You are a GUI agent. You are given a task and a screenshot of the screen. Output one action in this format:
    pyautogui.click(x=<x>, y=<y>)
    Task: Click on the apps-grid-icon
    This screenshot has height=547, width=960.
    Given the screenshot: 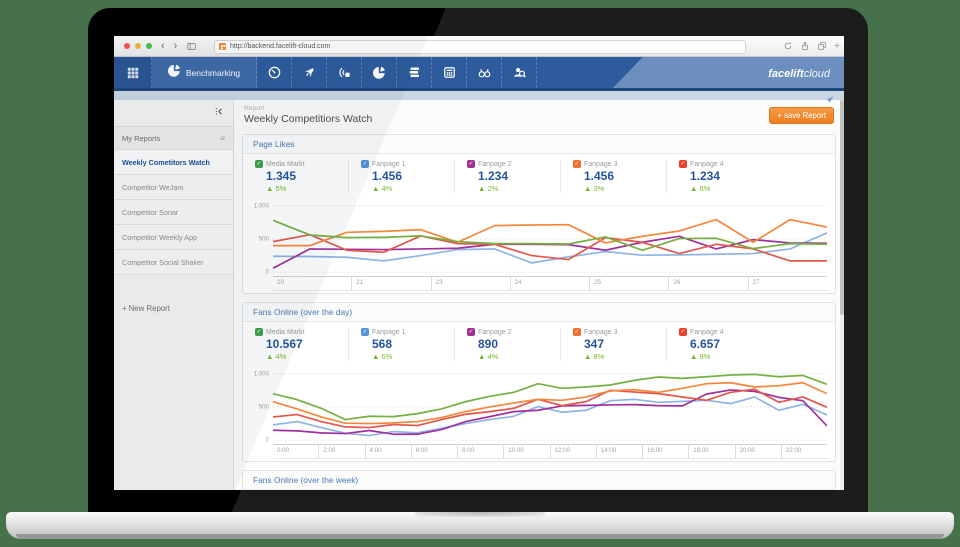 What is the action you would take?
    pyautogui.click(x=133, y=72)
    